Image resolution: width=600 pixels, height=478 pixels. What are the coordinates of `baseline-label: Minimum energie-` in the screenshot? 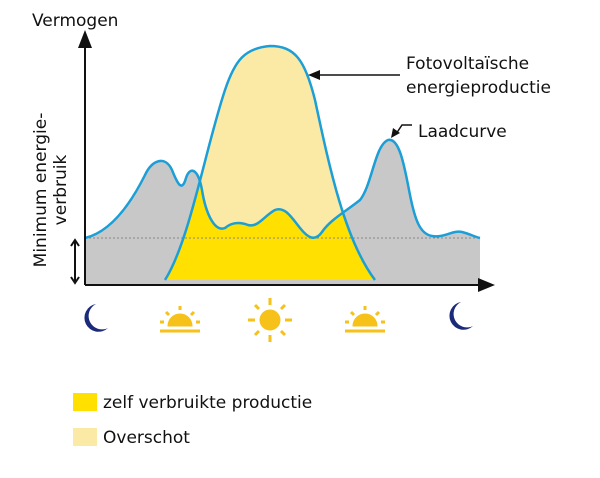 It's located at (41, 190).